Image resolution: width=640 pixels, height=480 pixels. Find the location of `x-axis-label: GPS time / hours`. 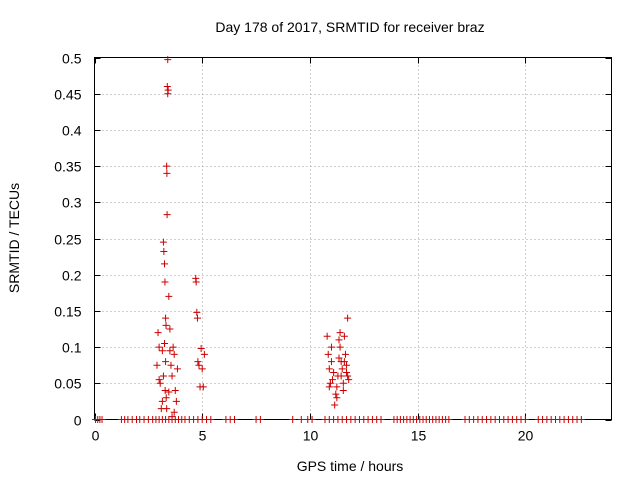

x-axis-label: GPS time / hours is located at coordinates (350, 466).